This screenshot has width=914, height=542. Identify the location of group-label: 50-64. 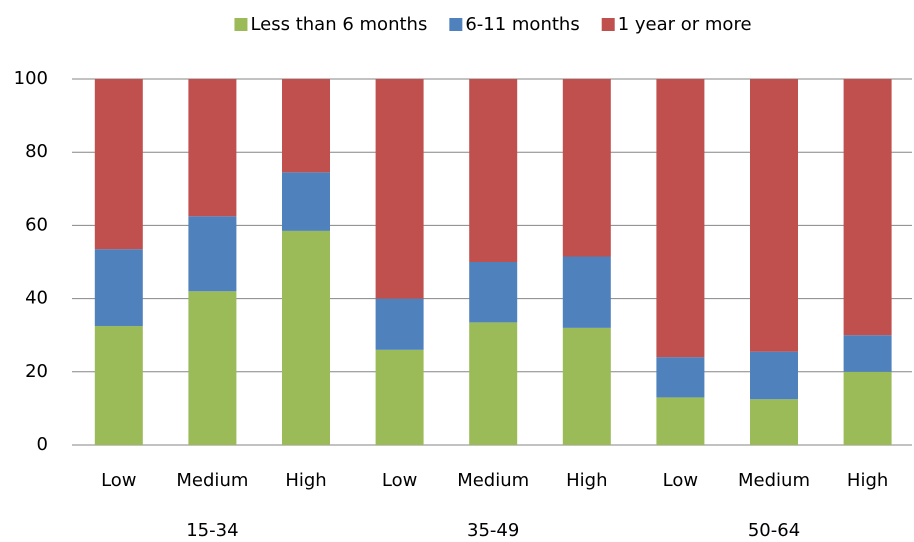
(774, 530).